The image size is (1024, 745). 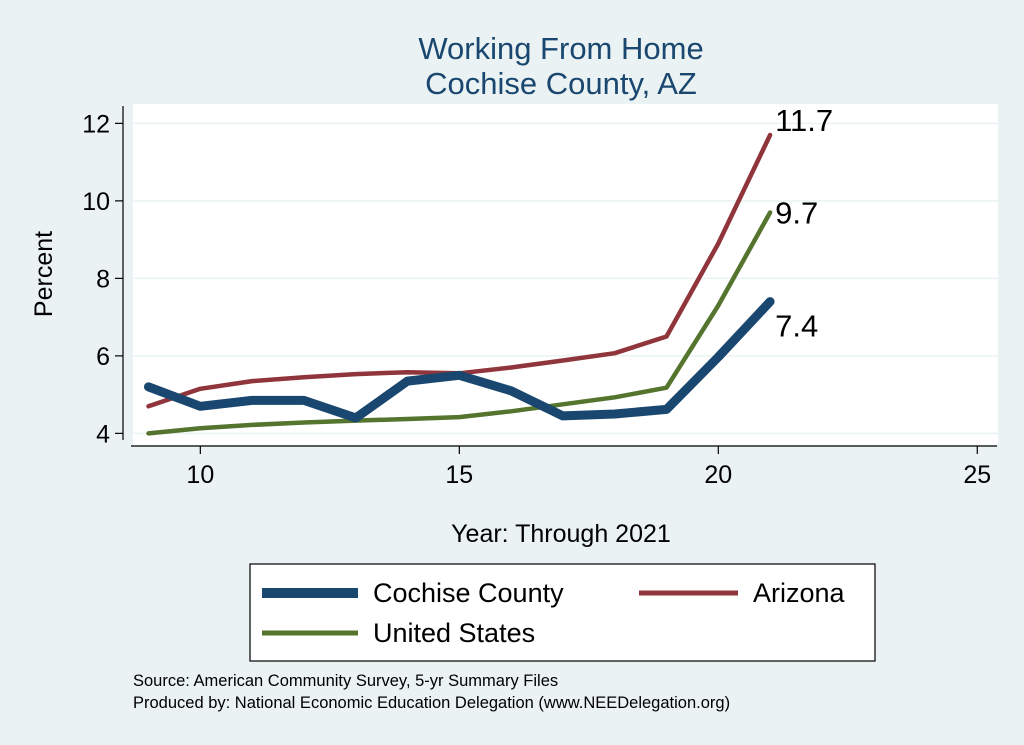 What do you see at coordinates (588, 467) in the screenshot?
I see `x-axis-ticks: 10 15 20 25` at bounding box center [588, 467].